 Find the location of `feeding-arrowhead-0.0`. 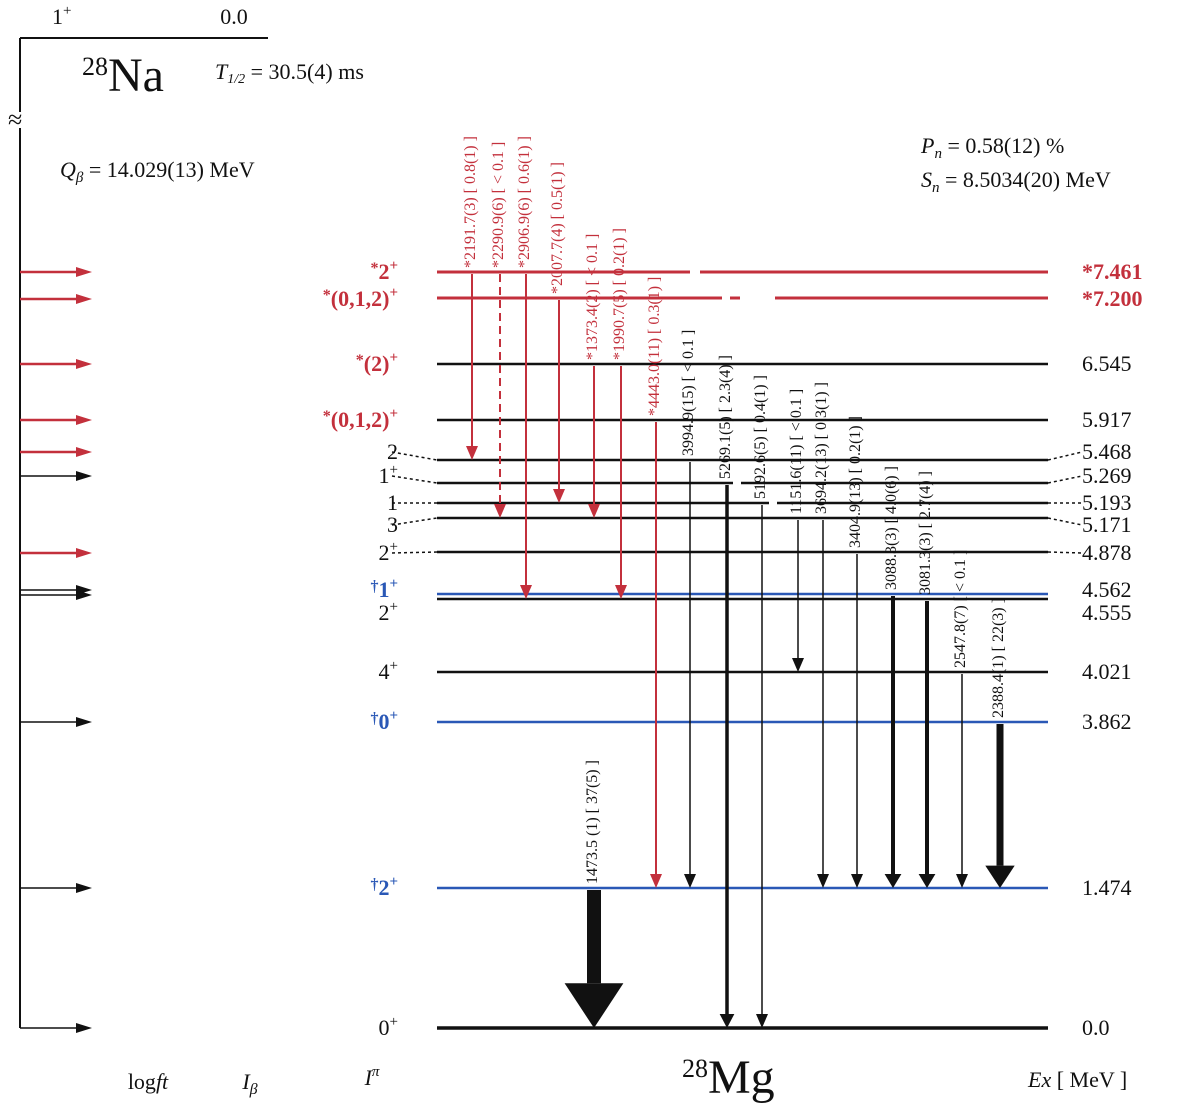

feeding-arrowhead-0.0 is located at coordinates (84, 1028).